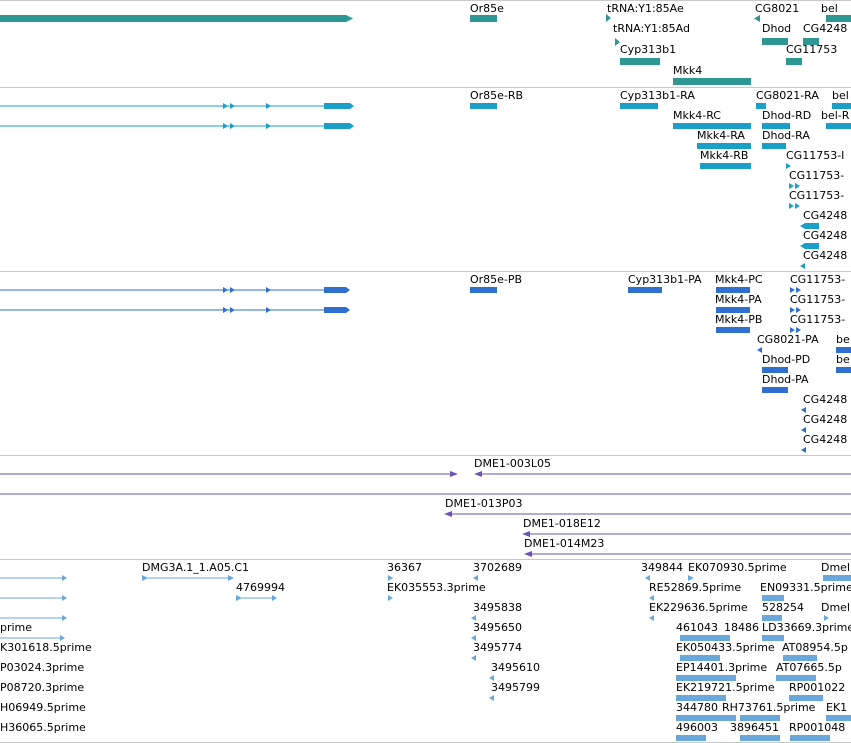 The width and height of the screenshot is (851, 743). What do you see at coordinates (829, 8) in the screenshot?
I see `gene-label: bel` at bounding box center [829, 8].